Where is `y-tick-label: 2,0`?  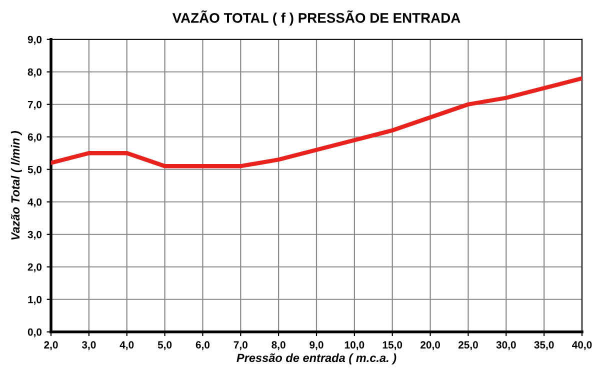 y-tick-label: 2,0 is located at coordinates (35, 267).